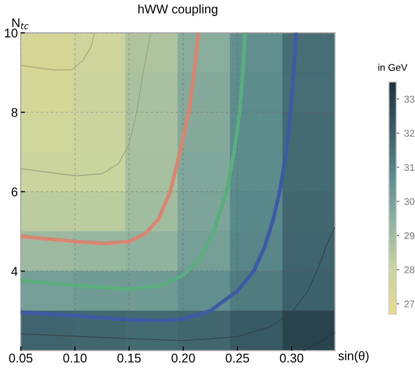 The width and height of the screenshot is (415, 369). Describe the element at coordinates (409, 133) in the screenshot. I see `color-bar-label: 32` at that location.